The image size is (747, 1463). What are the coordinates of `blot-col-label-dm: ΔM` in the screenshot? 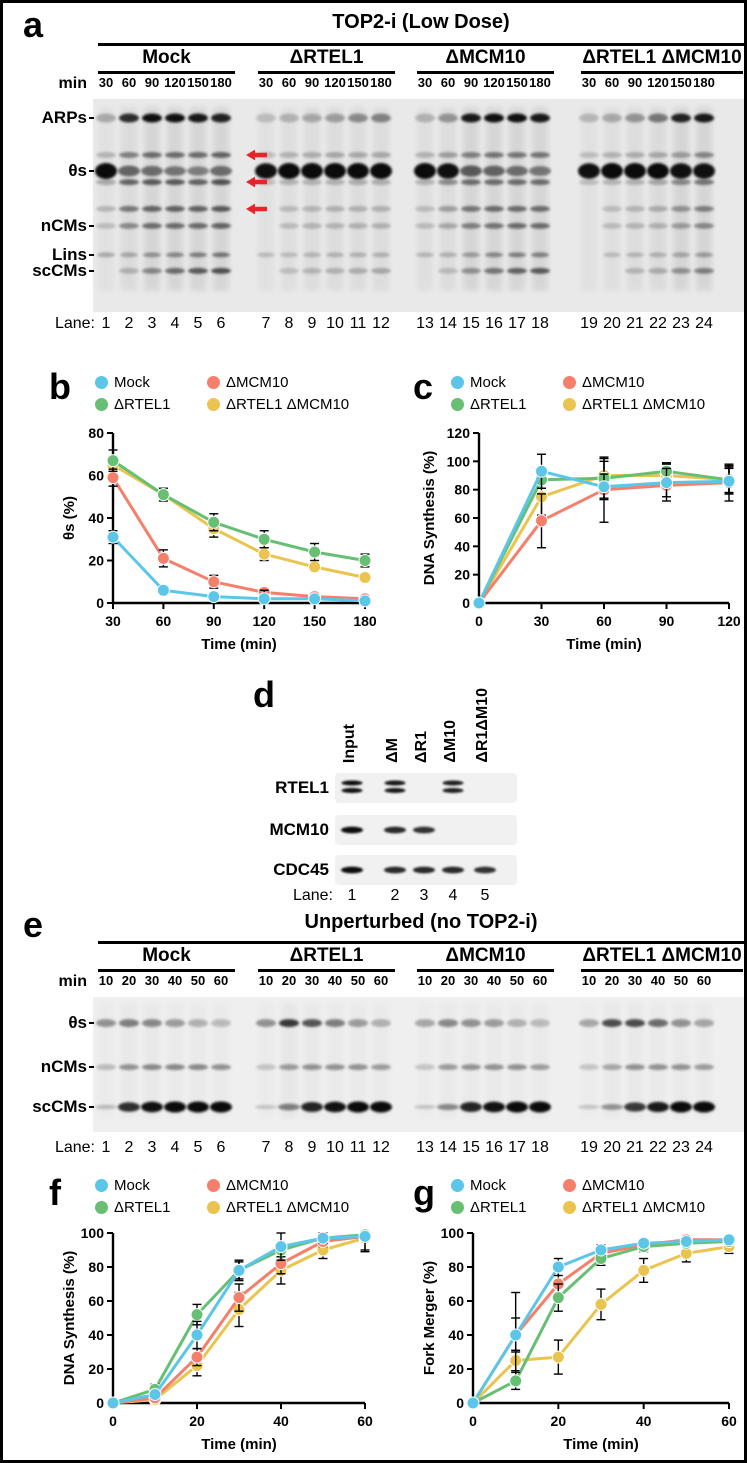 It's located at (392, 750).